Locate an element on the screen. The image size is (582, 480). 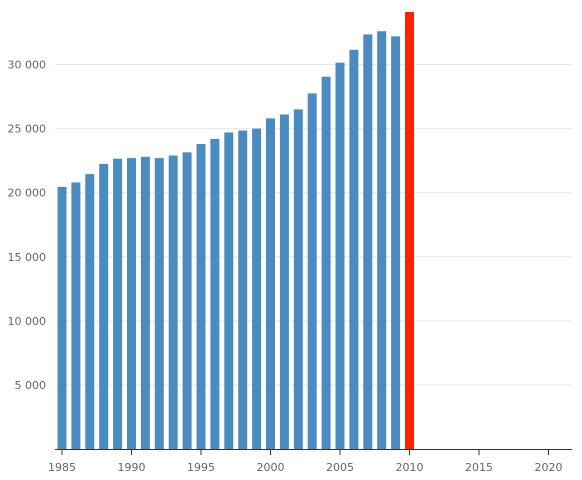
x-tick-label: 1990 is located at coordinates (132, 467).